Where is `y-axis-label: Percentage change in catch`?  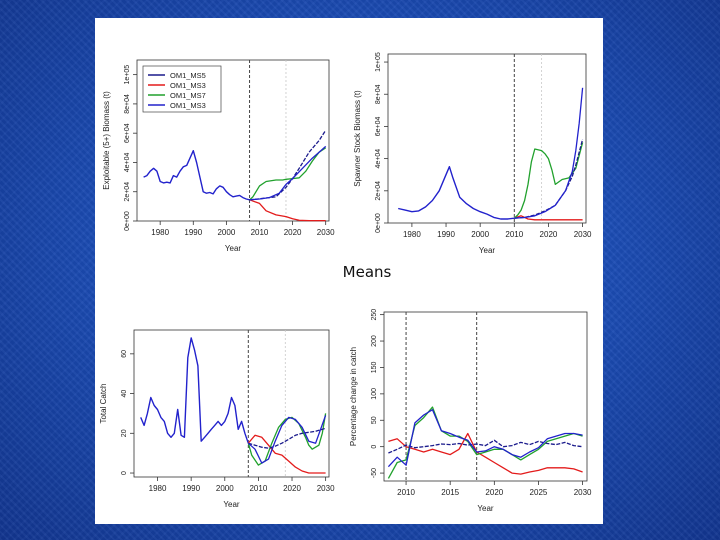
y-axis-label: Percentage change in catch is located at coordinates (353, 396).